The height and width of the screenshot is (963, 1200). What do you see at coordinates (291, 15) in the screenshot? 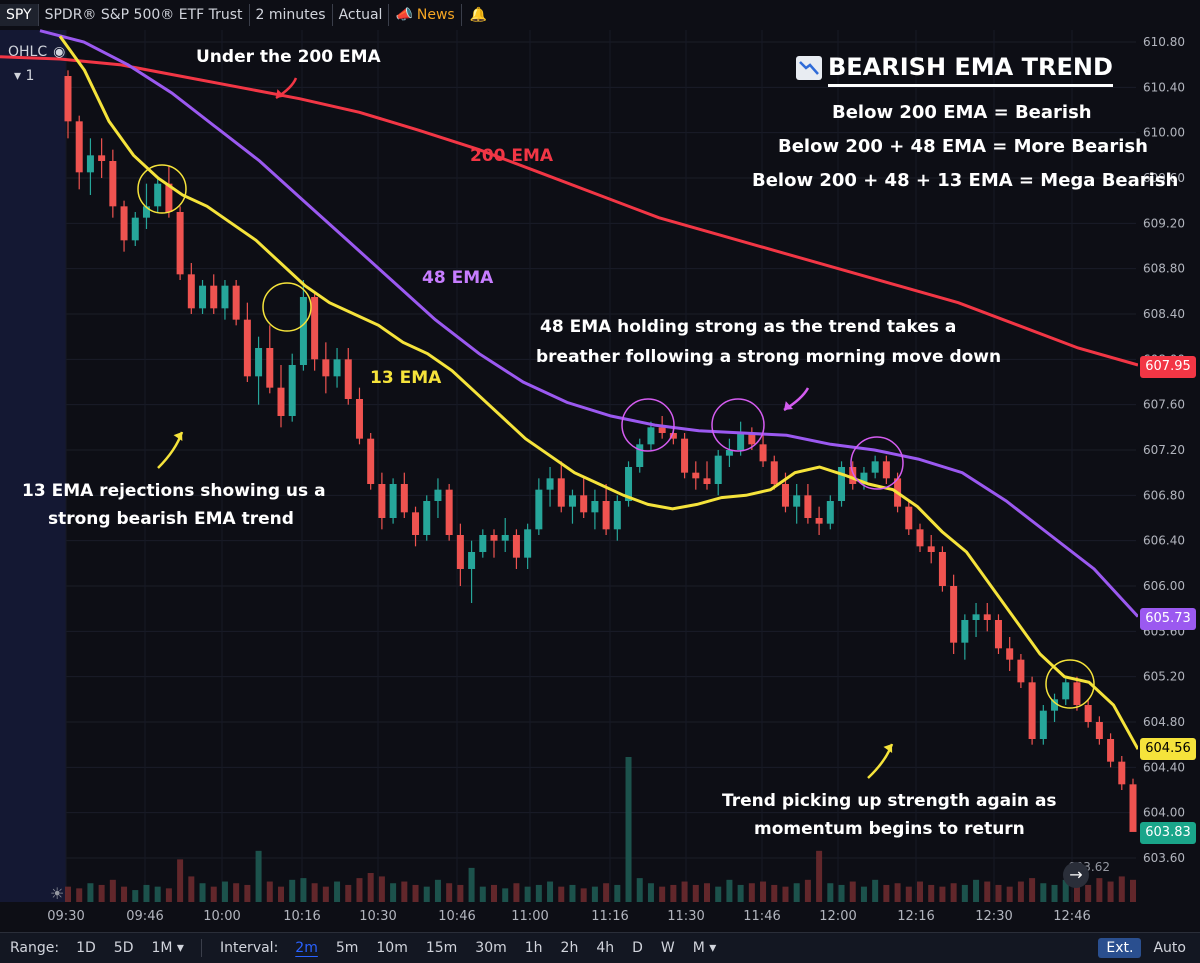
I see `interval-label: 2 minutes` at bounding box center [291, 15].